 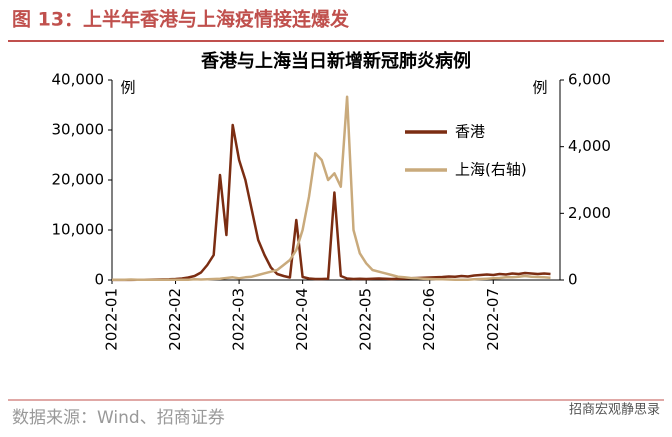 What do you see at coordinates (366, 319) in the screenshot?
I see `x-tick-label: 2022-05` at bounding box center [366, 319].